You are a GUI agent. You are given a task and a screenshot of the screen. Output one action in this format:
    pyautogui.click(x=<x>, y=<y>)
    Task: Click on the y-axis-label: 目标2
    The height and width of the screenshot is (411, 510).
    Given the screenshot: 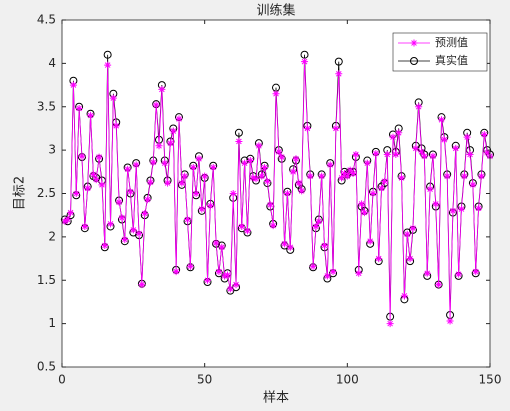 What is the action you would take?
    pyautogui.click(x=20, y=193)
    